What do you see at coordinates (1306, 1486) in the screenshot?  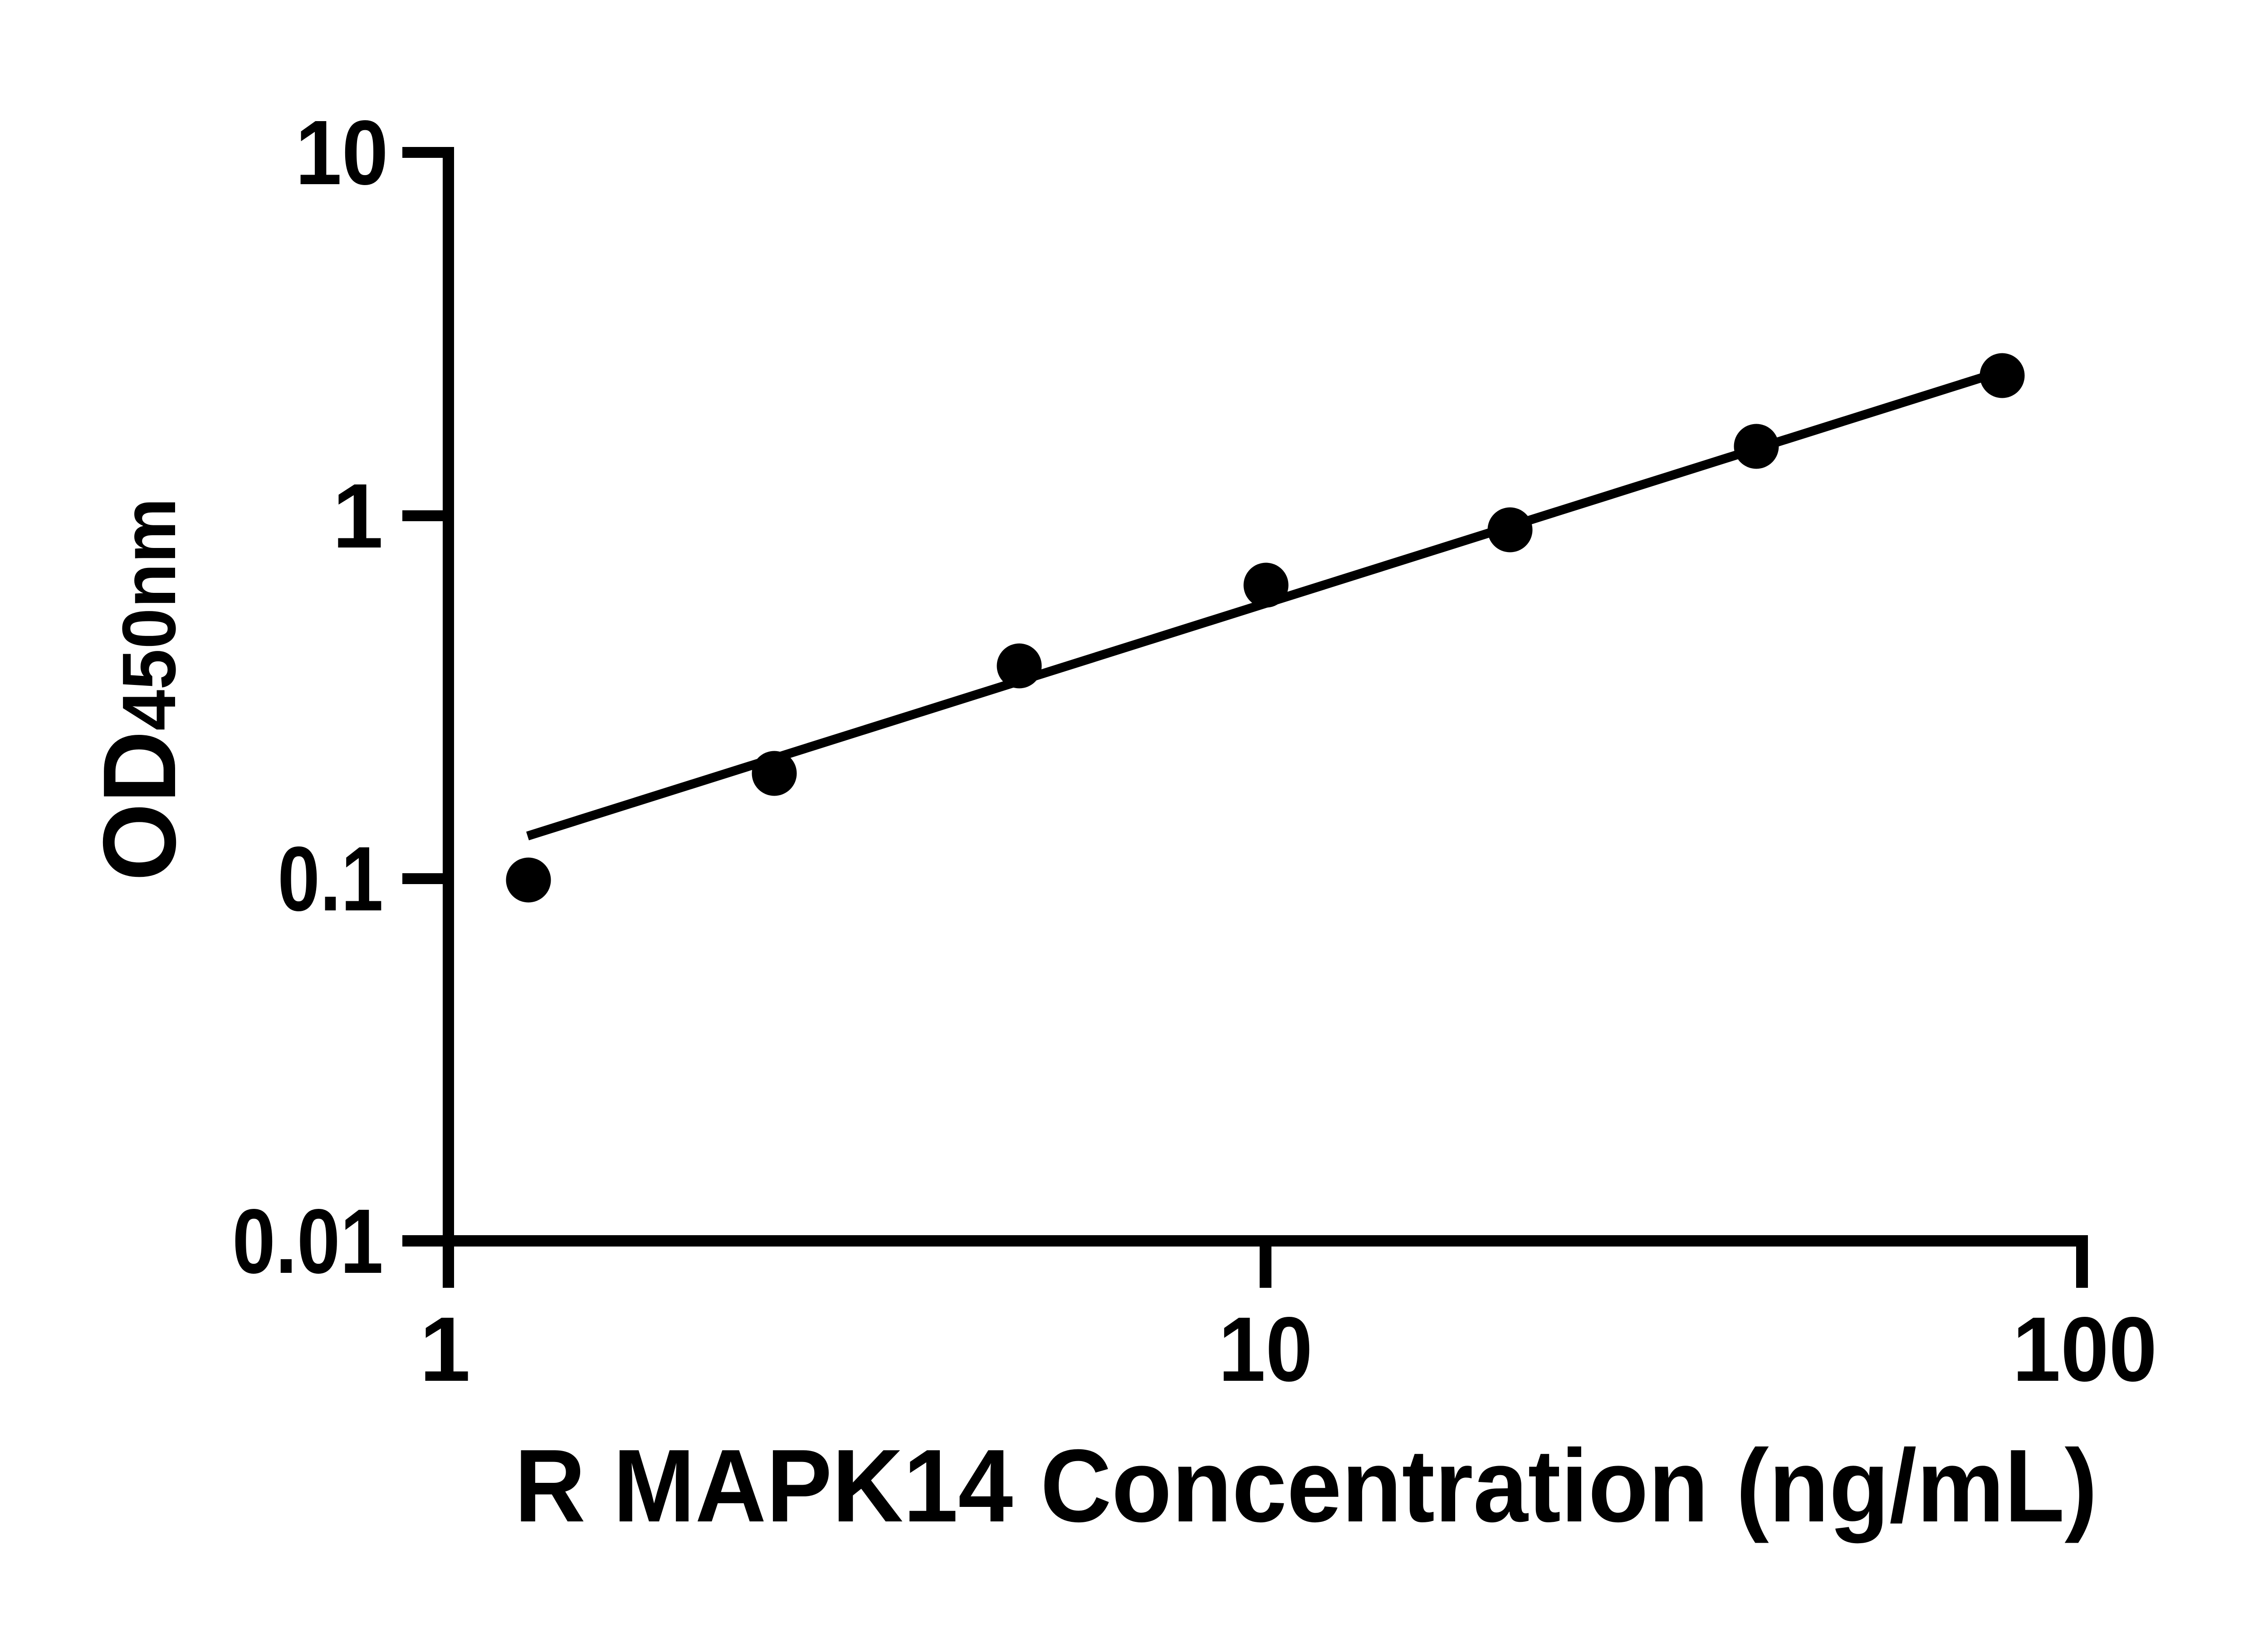 I see `svg-text: R MAPK14 Concentration (ng/mL)` at bounding box center [1306, 1486].